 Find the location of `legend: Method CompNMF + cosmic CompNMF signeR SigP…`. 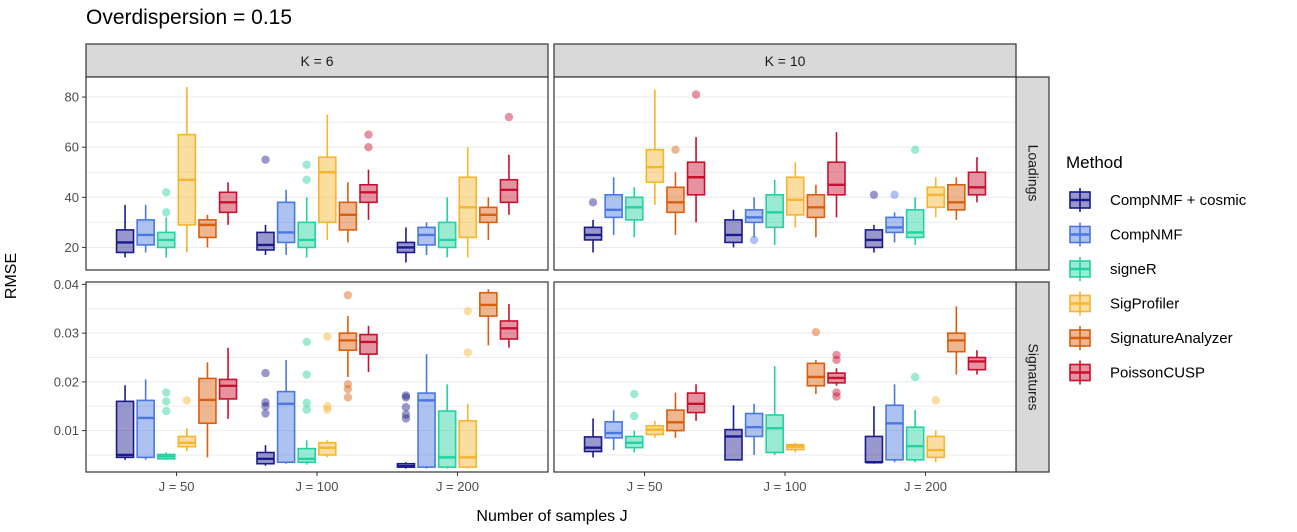

legend: Method CompNMF + cosmic CompNMF signeR SigP… is located at coordinates (1156, 269).